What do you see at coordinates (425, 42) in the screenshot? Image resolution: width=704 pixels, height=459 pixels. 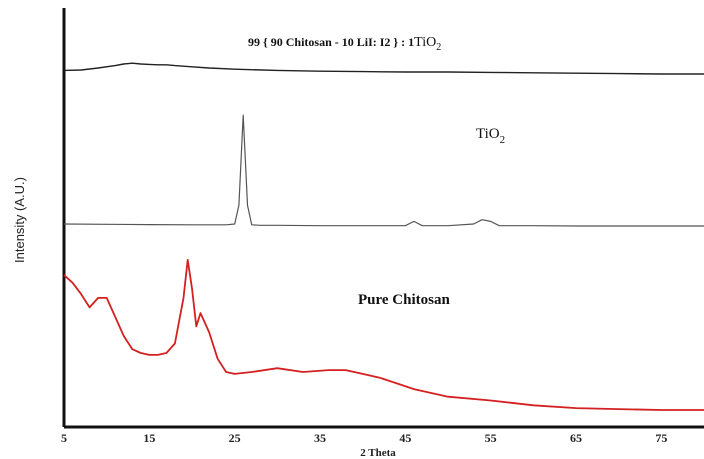 I see `annotation-composite-tio: TiO` at bounding box center [425, 42].